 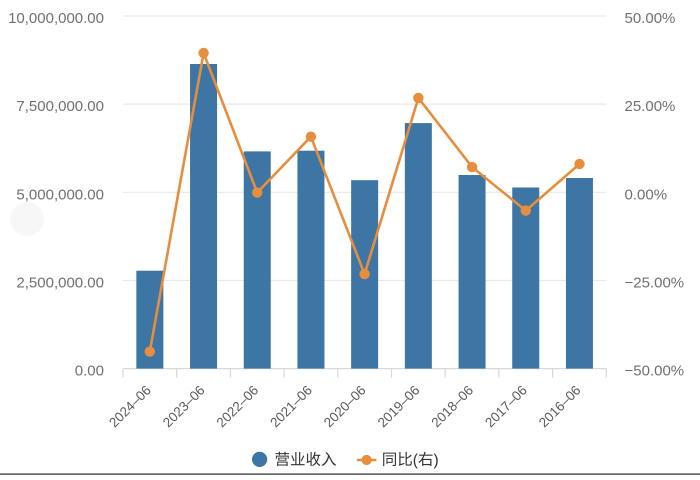 What do you see at coordinates (655, 282) in the screenshot?
I see `svg-text: −25.00%` at bounding box center [655, 282].